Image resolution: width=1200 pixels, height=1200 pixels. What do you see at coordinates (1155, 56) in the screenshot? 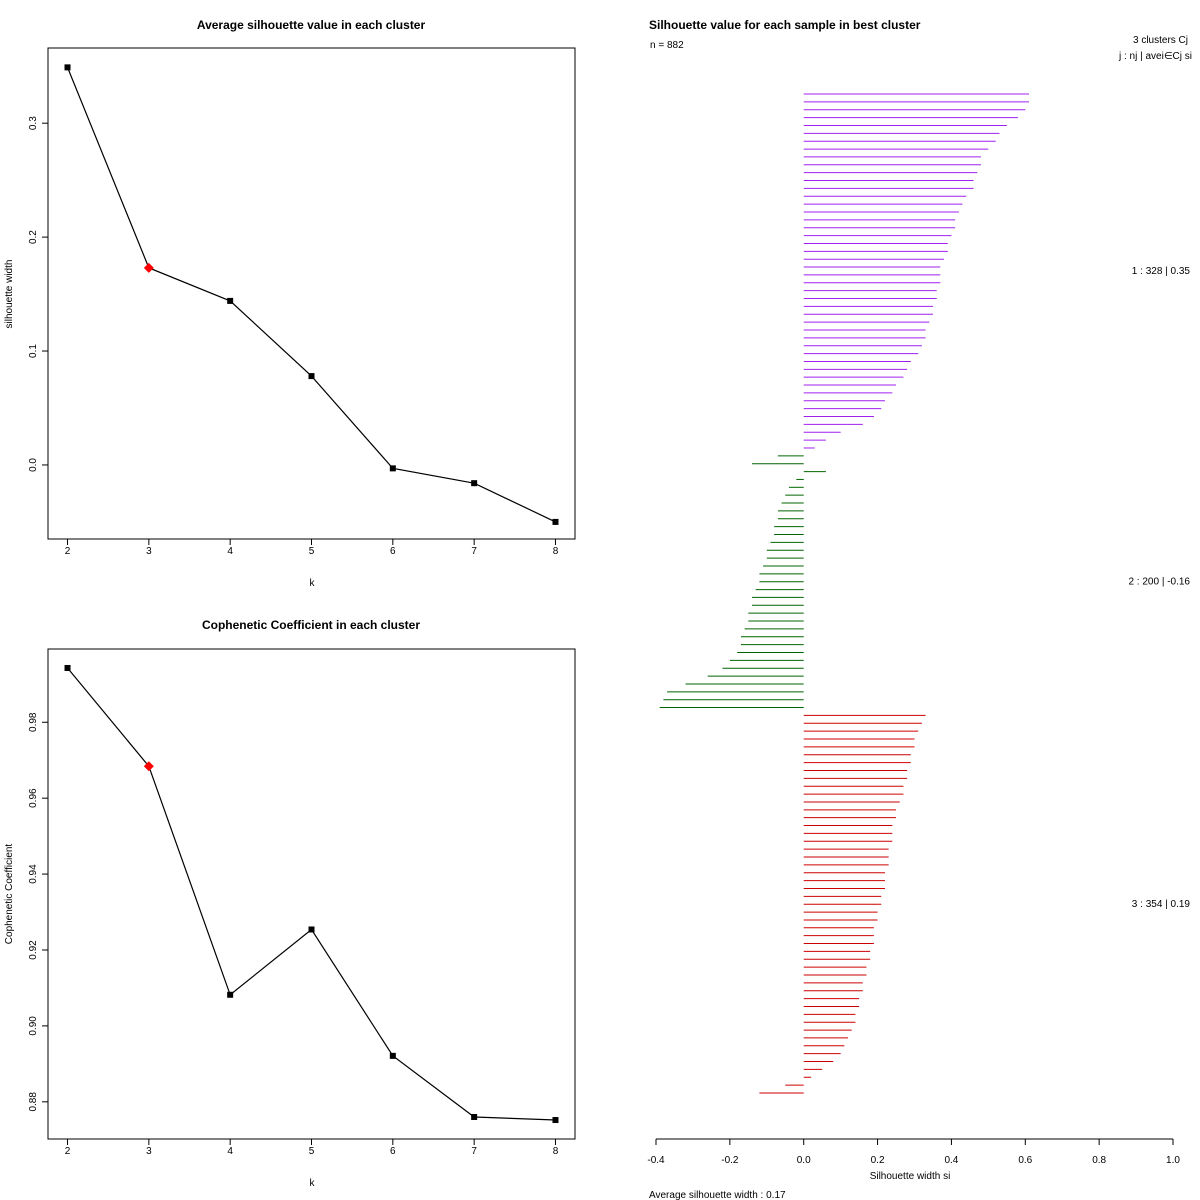
I see `silhouette-legend-subtitle: j : nj | avei∈Cj si` at bounding box center [1155, 56].